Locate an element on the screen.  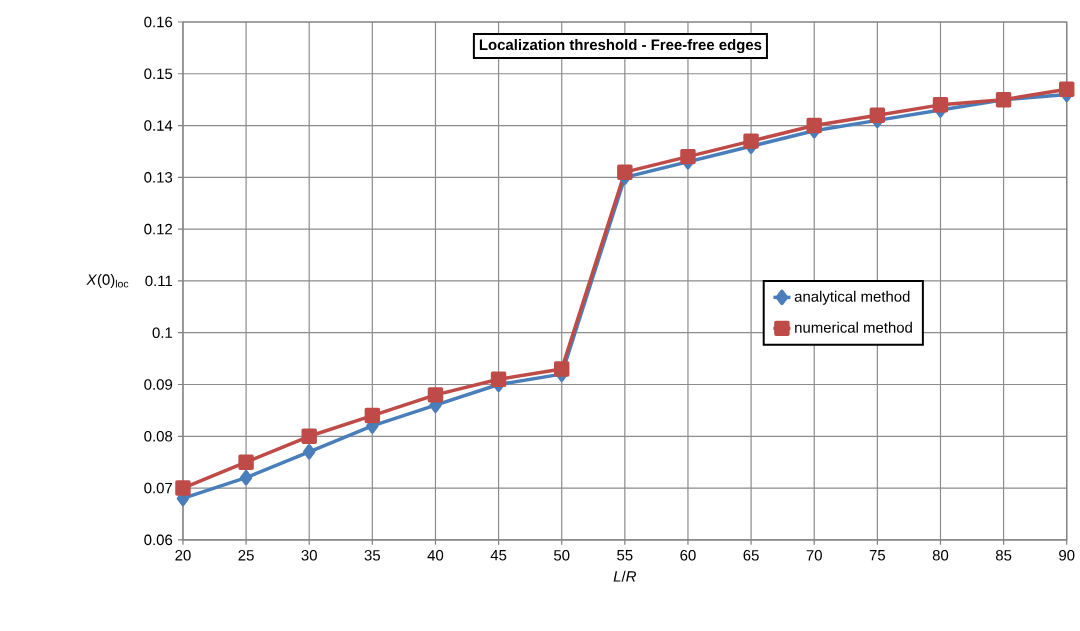
x-tick-label: 35 is located at coordinates (372, 555).